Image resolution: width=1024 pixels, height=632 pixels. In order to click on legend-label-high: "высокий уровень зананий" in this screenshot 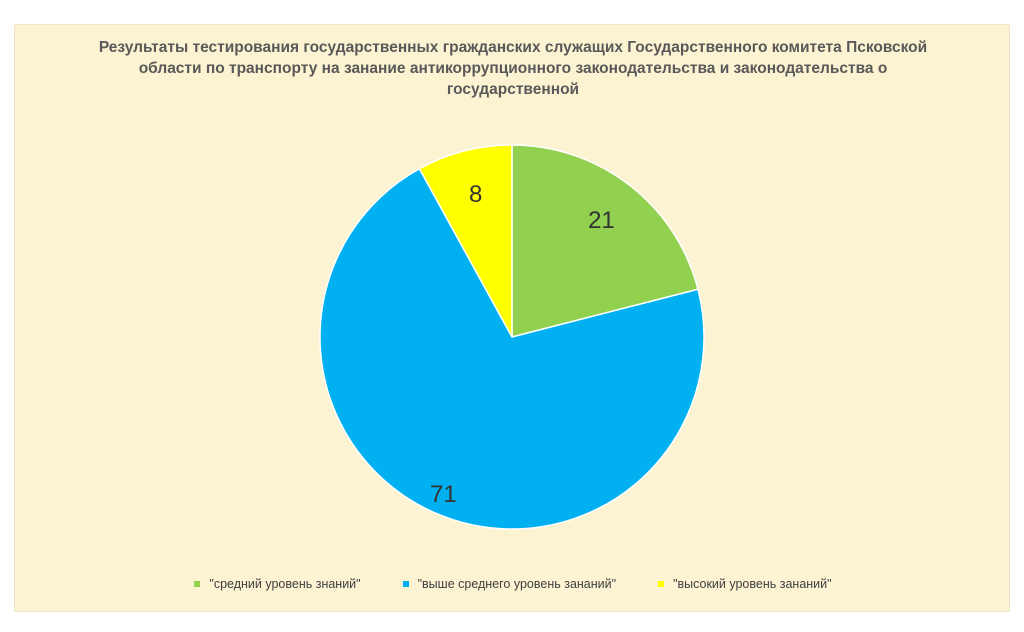, I will do `click(752, 584)`.